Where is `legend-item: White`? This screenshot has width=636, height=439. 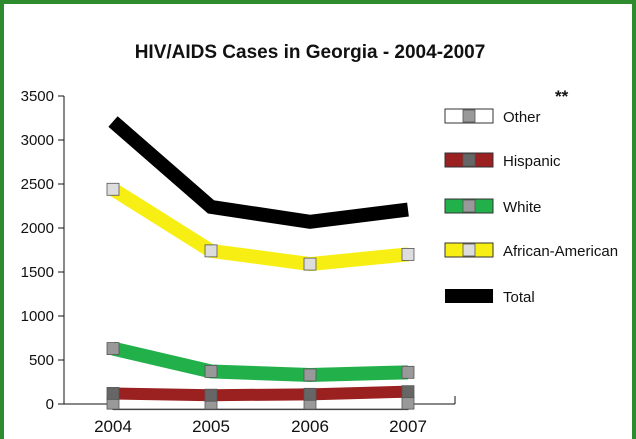 legend-item: White is located at coordinates (492, 207).